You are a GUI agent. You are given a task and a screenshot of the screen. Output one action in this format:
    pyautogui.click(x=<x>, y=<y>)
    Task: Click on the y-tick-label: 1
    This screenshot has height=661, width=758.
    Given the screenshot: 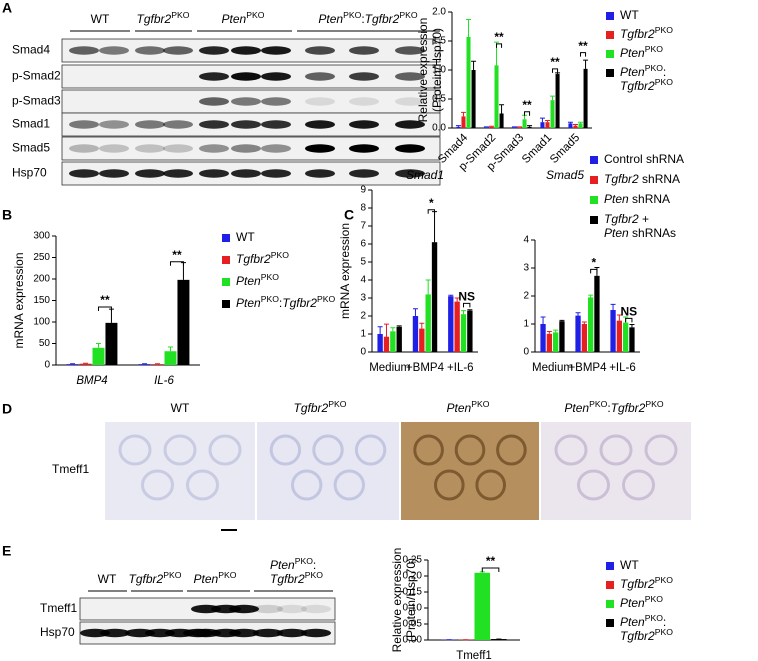 What is the action you would take?
    pyautogui.click(x=363, y=334)
    